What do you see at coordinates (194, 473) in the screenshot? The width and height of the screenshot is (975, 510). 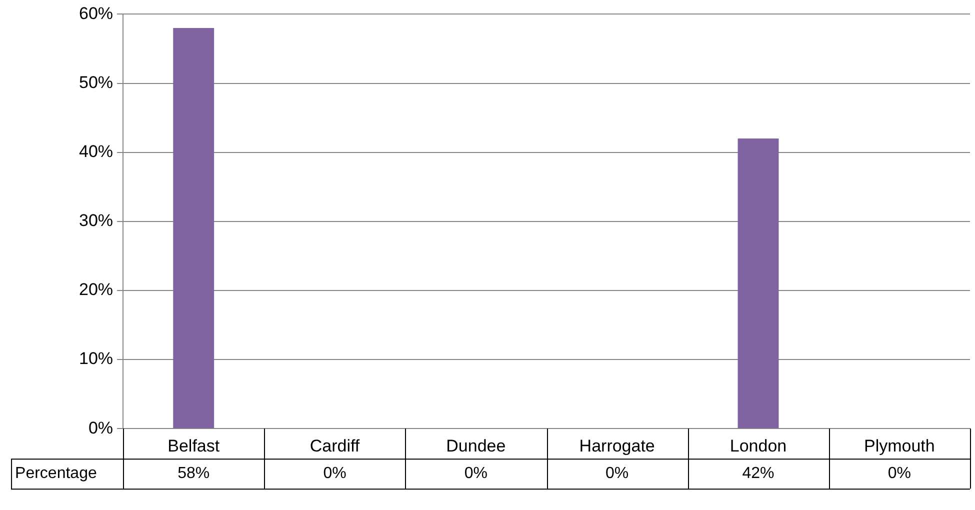 I see `data-label: 58%` at bounding box center [194, 473].